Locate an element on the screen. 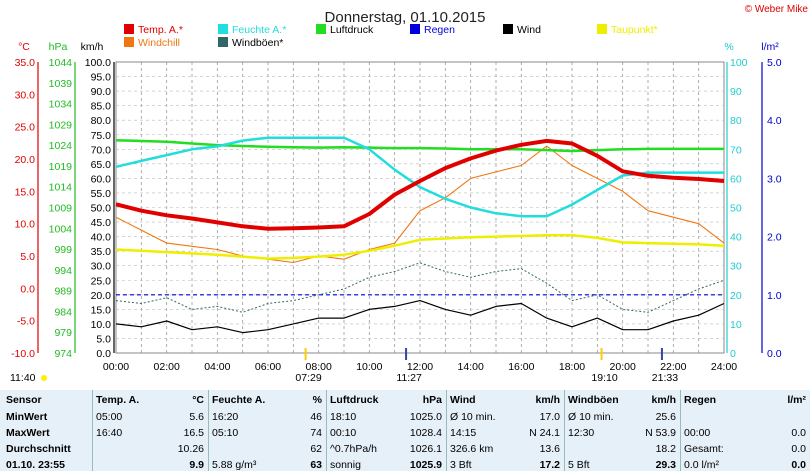 This screenshot has width=810, height=473. wind-tick-label: 45.0 is located at coordinates (101, 223).